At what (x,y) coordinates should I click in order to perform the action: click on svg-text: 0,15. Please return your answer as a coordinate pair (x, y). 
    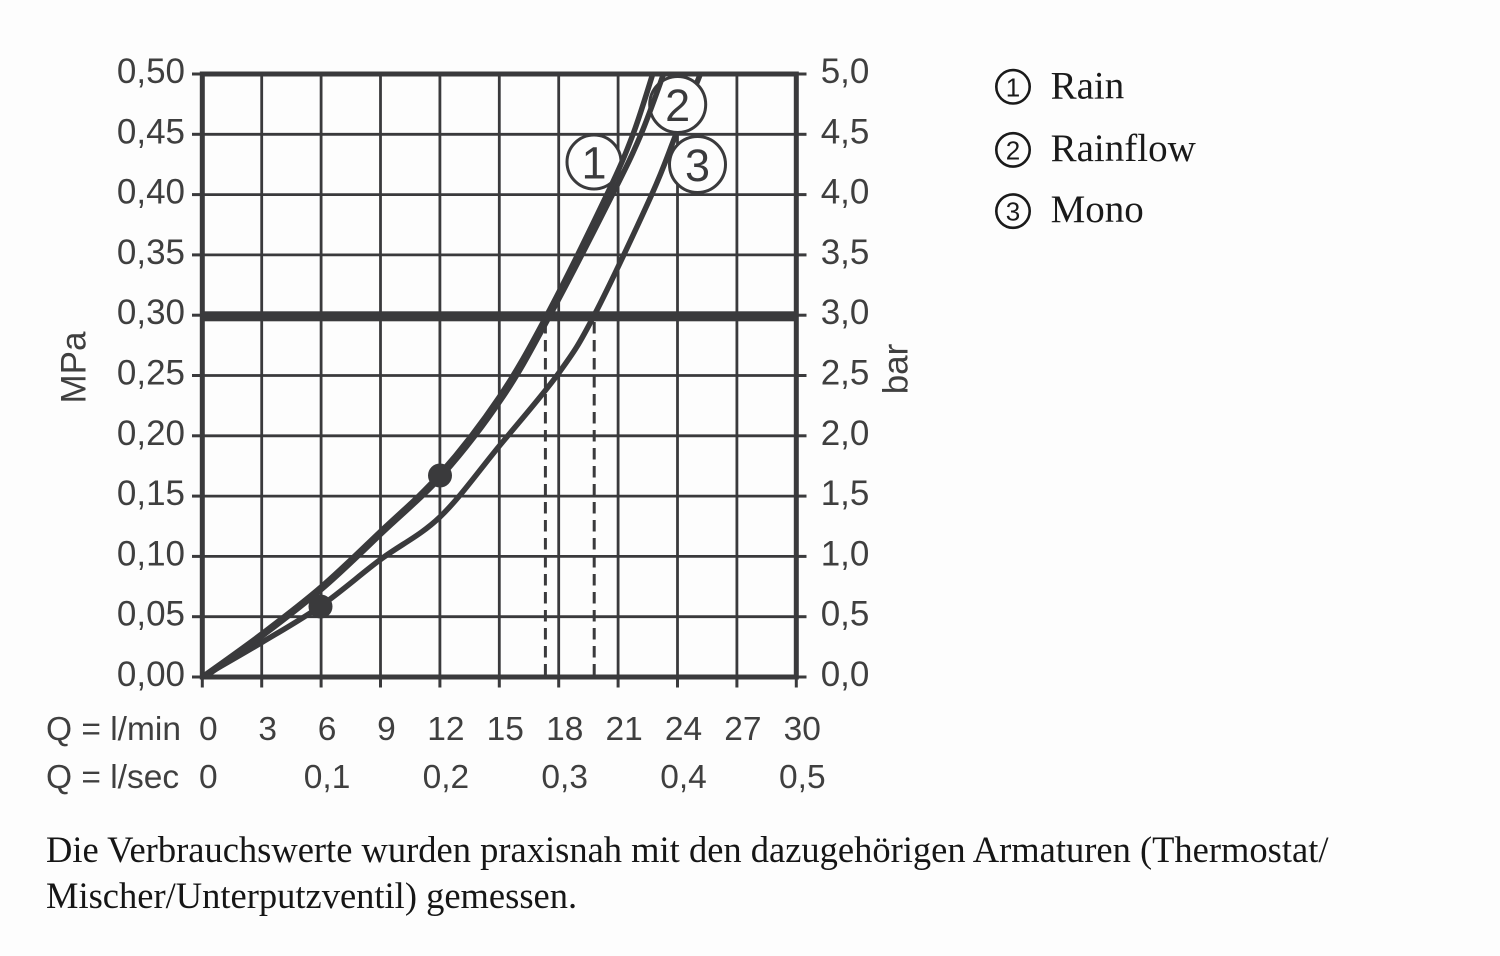
    Looking at the image, I should click on (151, 493).